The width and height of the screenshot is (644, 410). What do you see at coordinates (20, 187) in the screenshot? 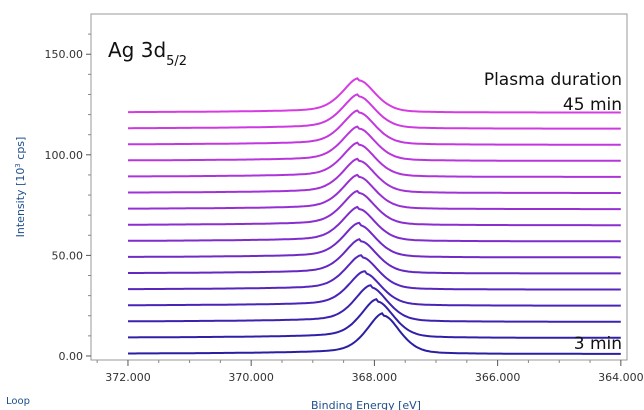
I see `y-axis-title: Intensity [103 cps]` at bounding box center [20, 187].